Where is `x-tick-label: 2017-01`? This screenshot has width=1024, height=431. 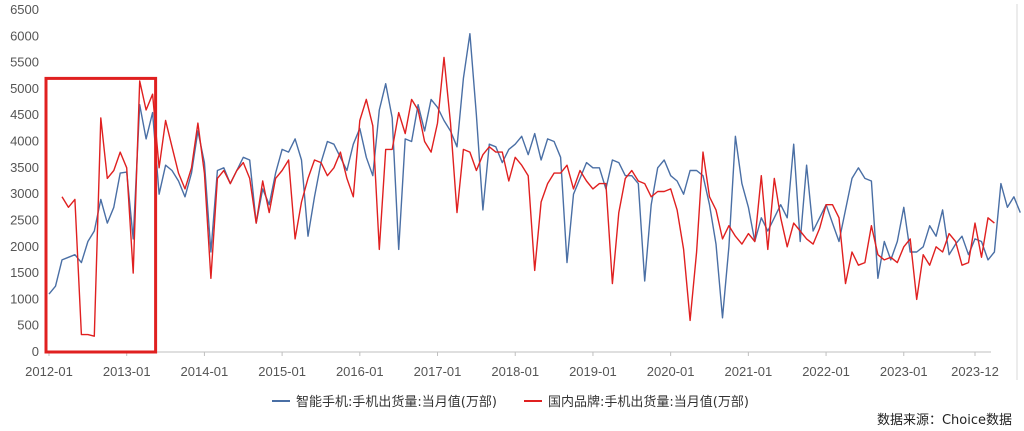
x-tick-label: 2017-01 is located at coordinates (438, 371).